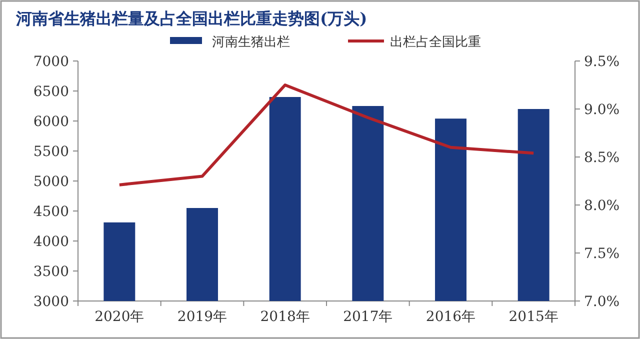 The width and height of the screenshot is (640, 339). I want to click on chart-title: 河南省生猪出栏量及占全国出栏比重走势图(万头), so click(191, 18).